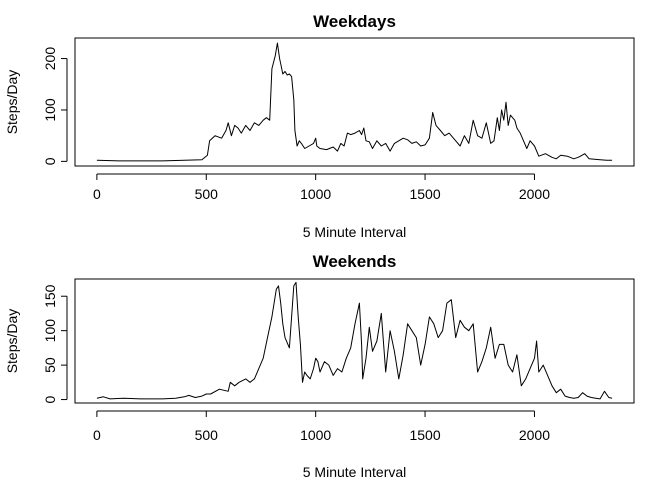  Describe the element at coordinates (354, 21) in the screenshot. I see `chart-title: Weekdays` at that location.